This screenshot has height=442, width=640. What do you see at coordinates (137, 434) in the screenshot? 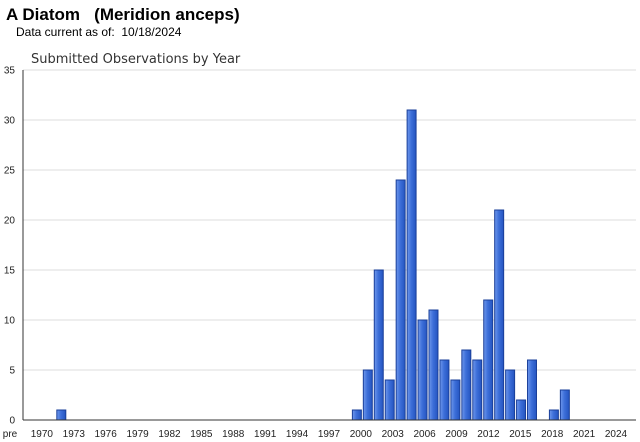
I see `x-tick-label: 1979` at bounding box center [137, 434].